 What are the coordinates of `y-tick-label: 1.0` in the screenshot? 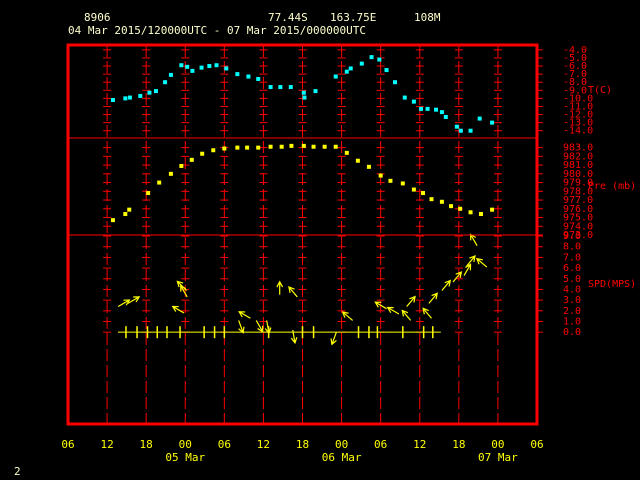 It's located at (572, 321).